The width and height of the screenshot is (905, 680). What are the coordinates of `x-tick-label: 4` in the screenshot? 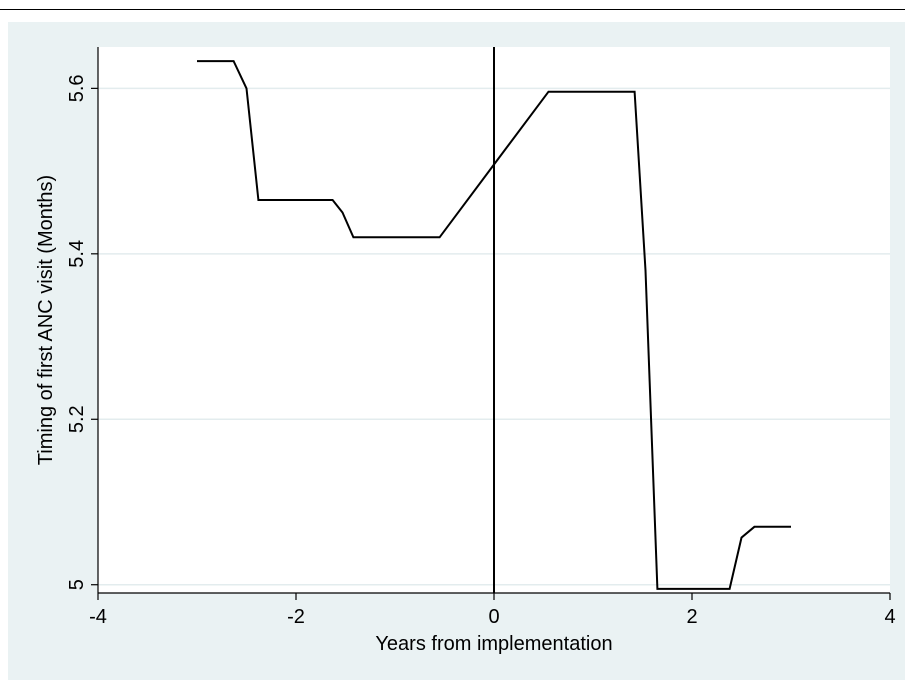 It's located at (889, 617).